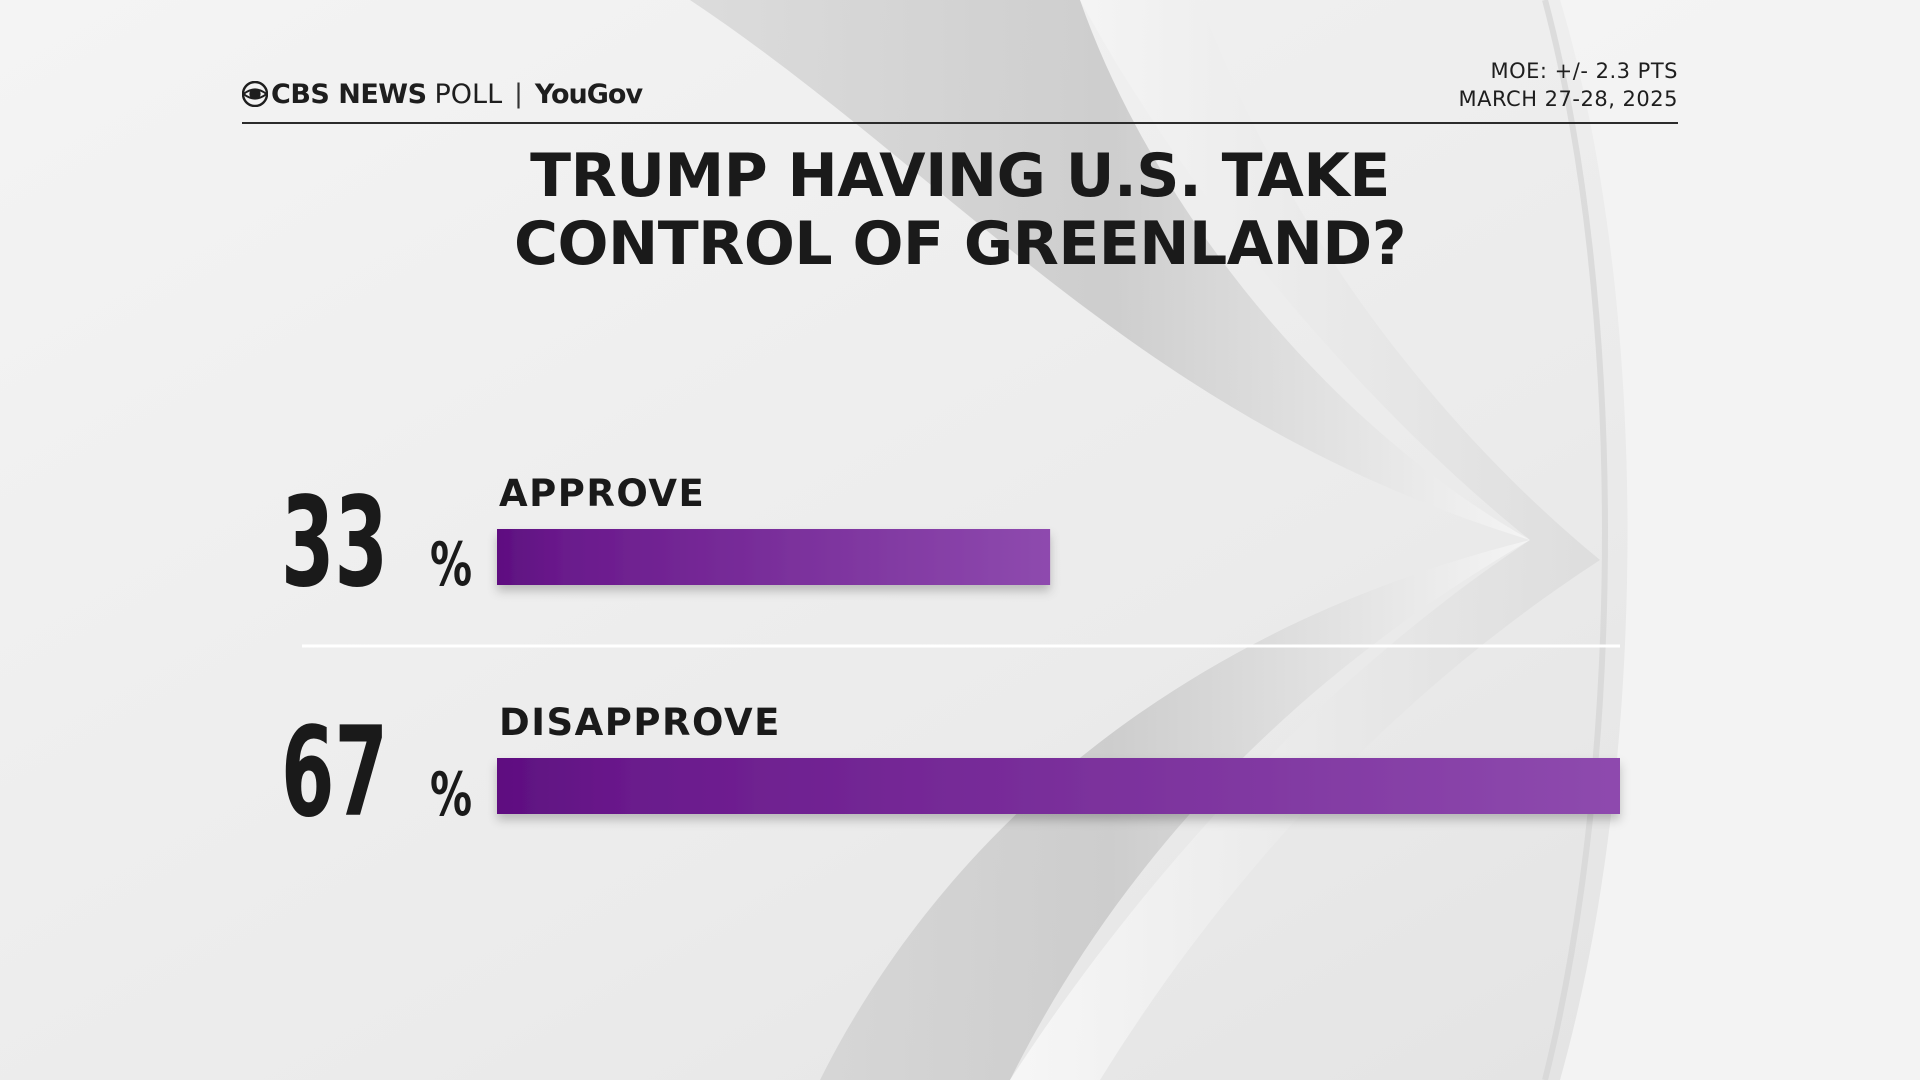 This screenshot has height=1080, width=1920. What do you see at coordinates (1568, 99) in the screenshot?
I see `poll-date: MARCH 27-28, 2025` at bounding box center [1568, 99].